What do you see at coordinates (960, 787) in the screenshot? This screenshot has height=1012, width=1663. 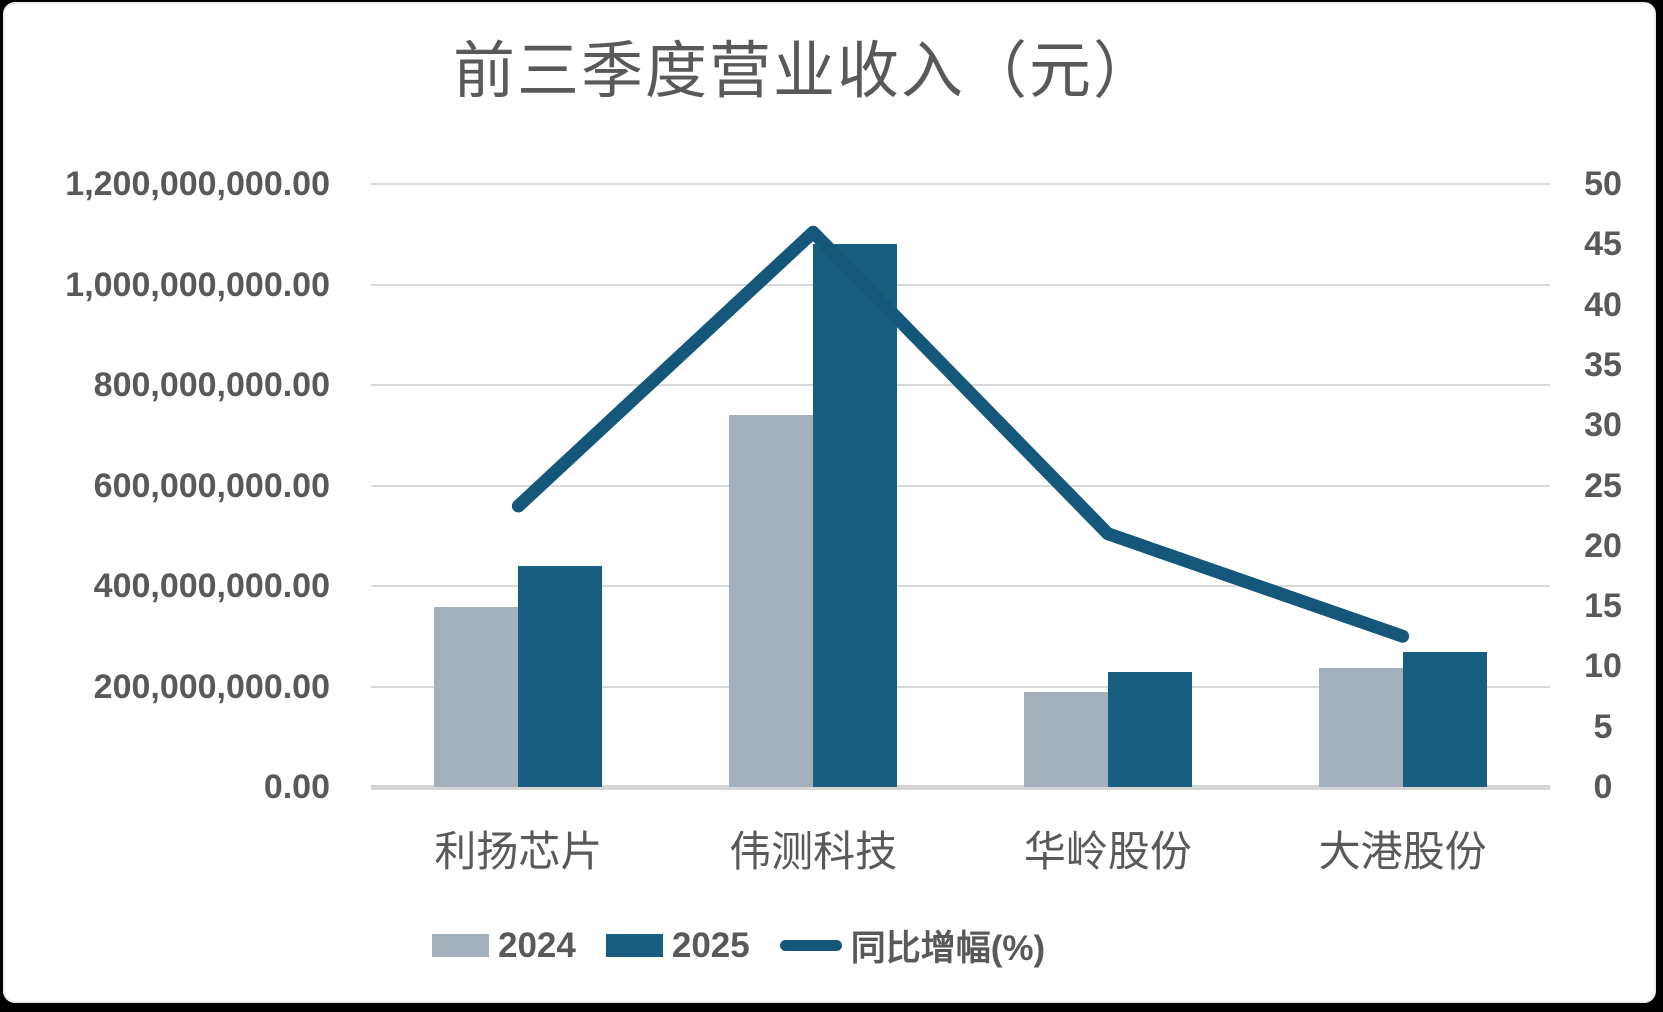 I see `x-axis-line` at bounding box center [960, 787].